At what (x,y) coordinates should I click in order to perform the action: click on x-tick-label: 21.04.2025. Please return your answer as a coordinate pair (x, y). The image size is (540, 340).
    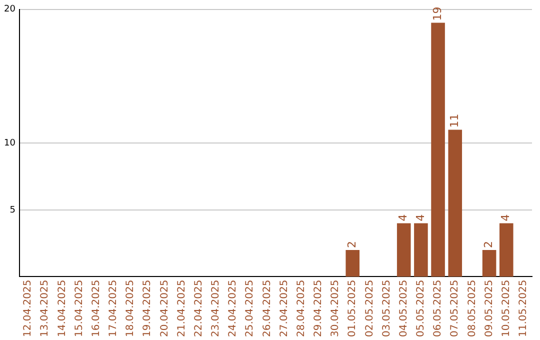
    Looking at the image, I should click on (182, 309).